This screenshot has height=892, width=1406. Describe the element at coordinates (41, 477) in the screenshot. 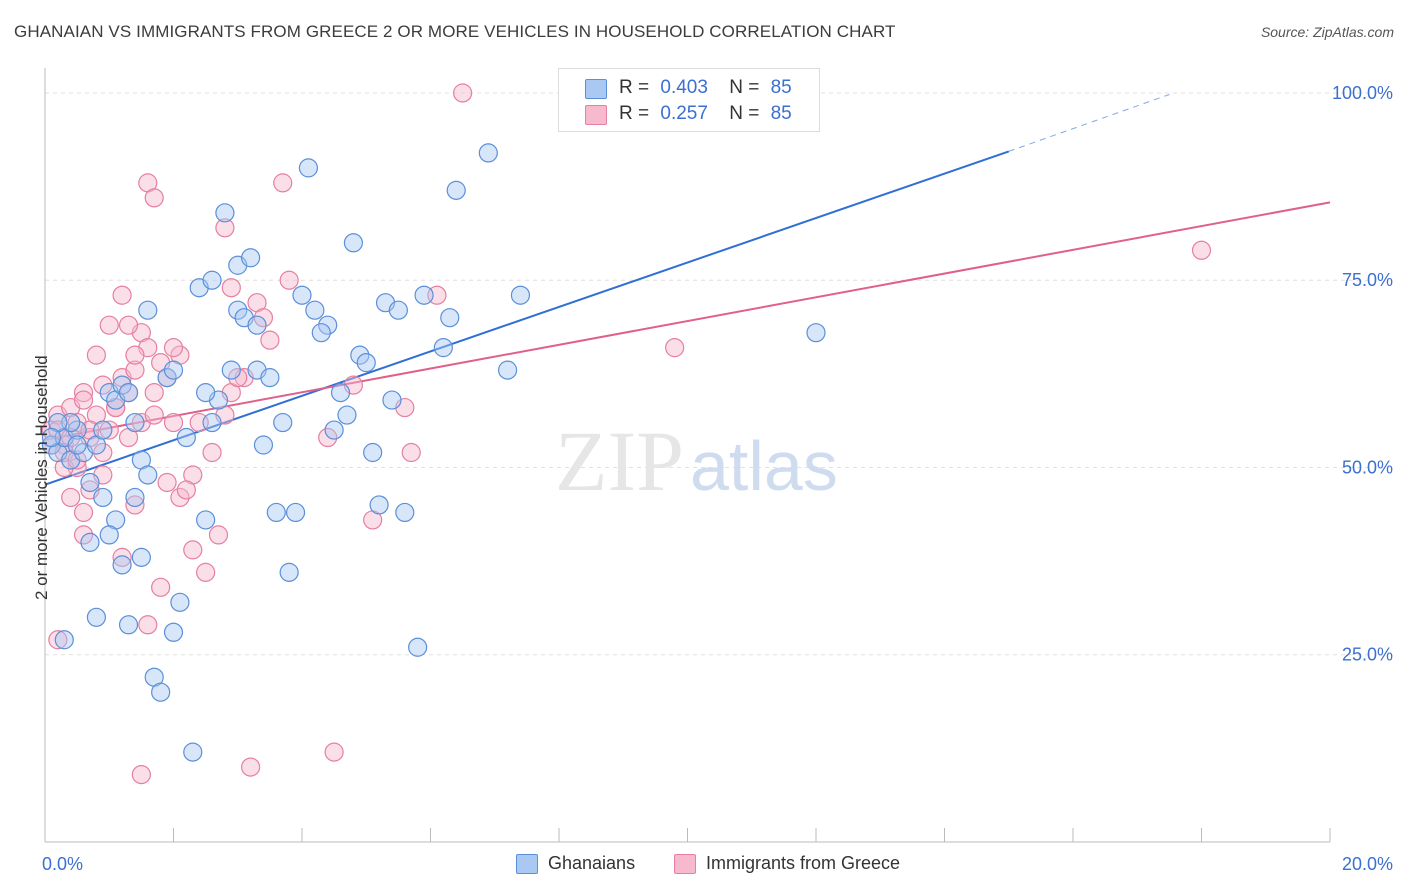

I see `y-axis-label: 2 or more Vehicles in Household` at that location.